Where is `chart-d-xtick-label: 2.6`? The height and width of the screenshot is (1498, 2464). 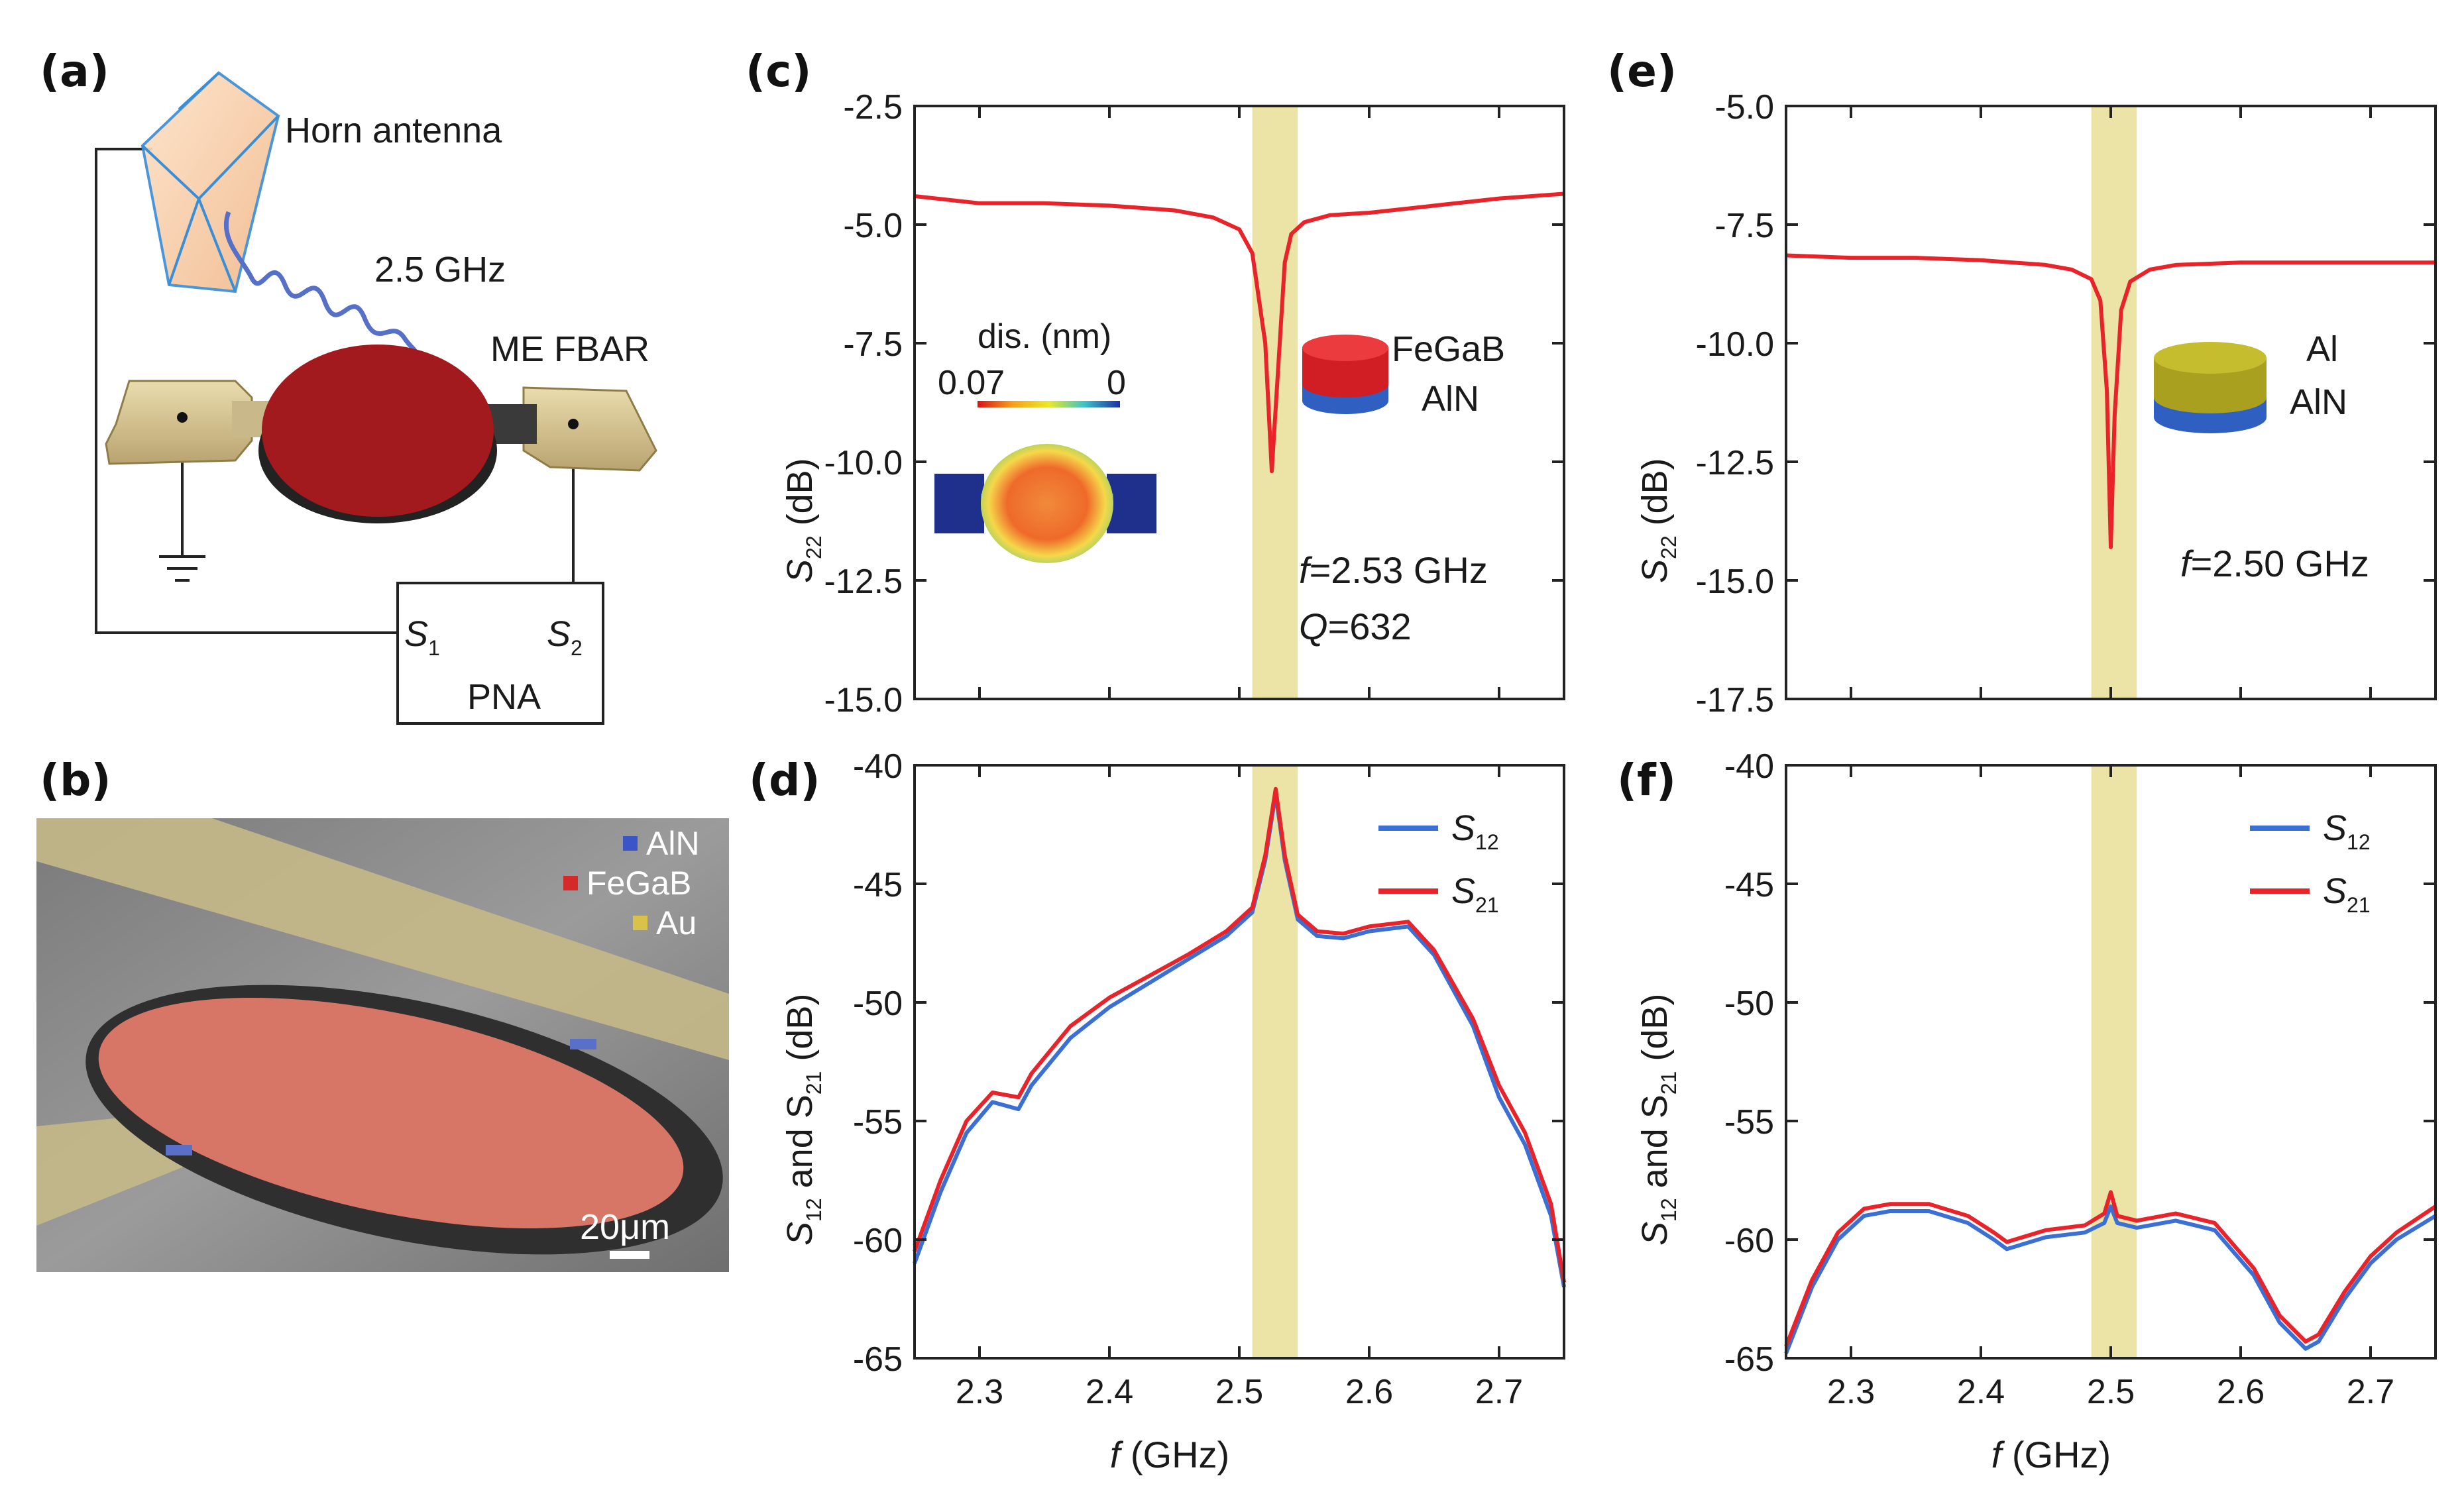 chart-d-xtick-label: 2.6 is located at coordinates (1369, 1392).